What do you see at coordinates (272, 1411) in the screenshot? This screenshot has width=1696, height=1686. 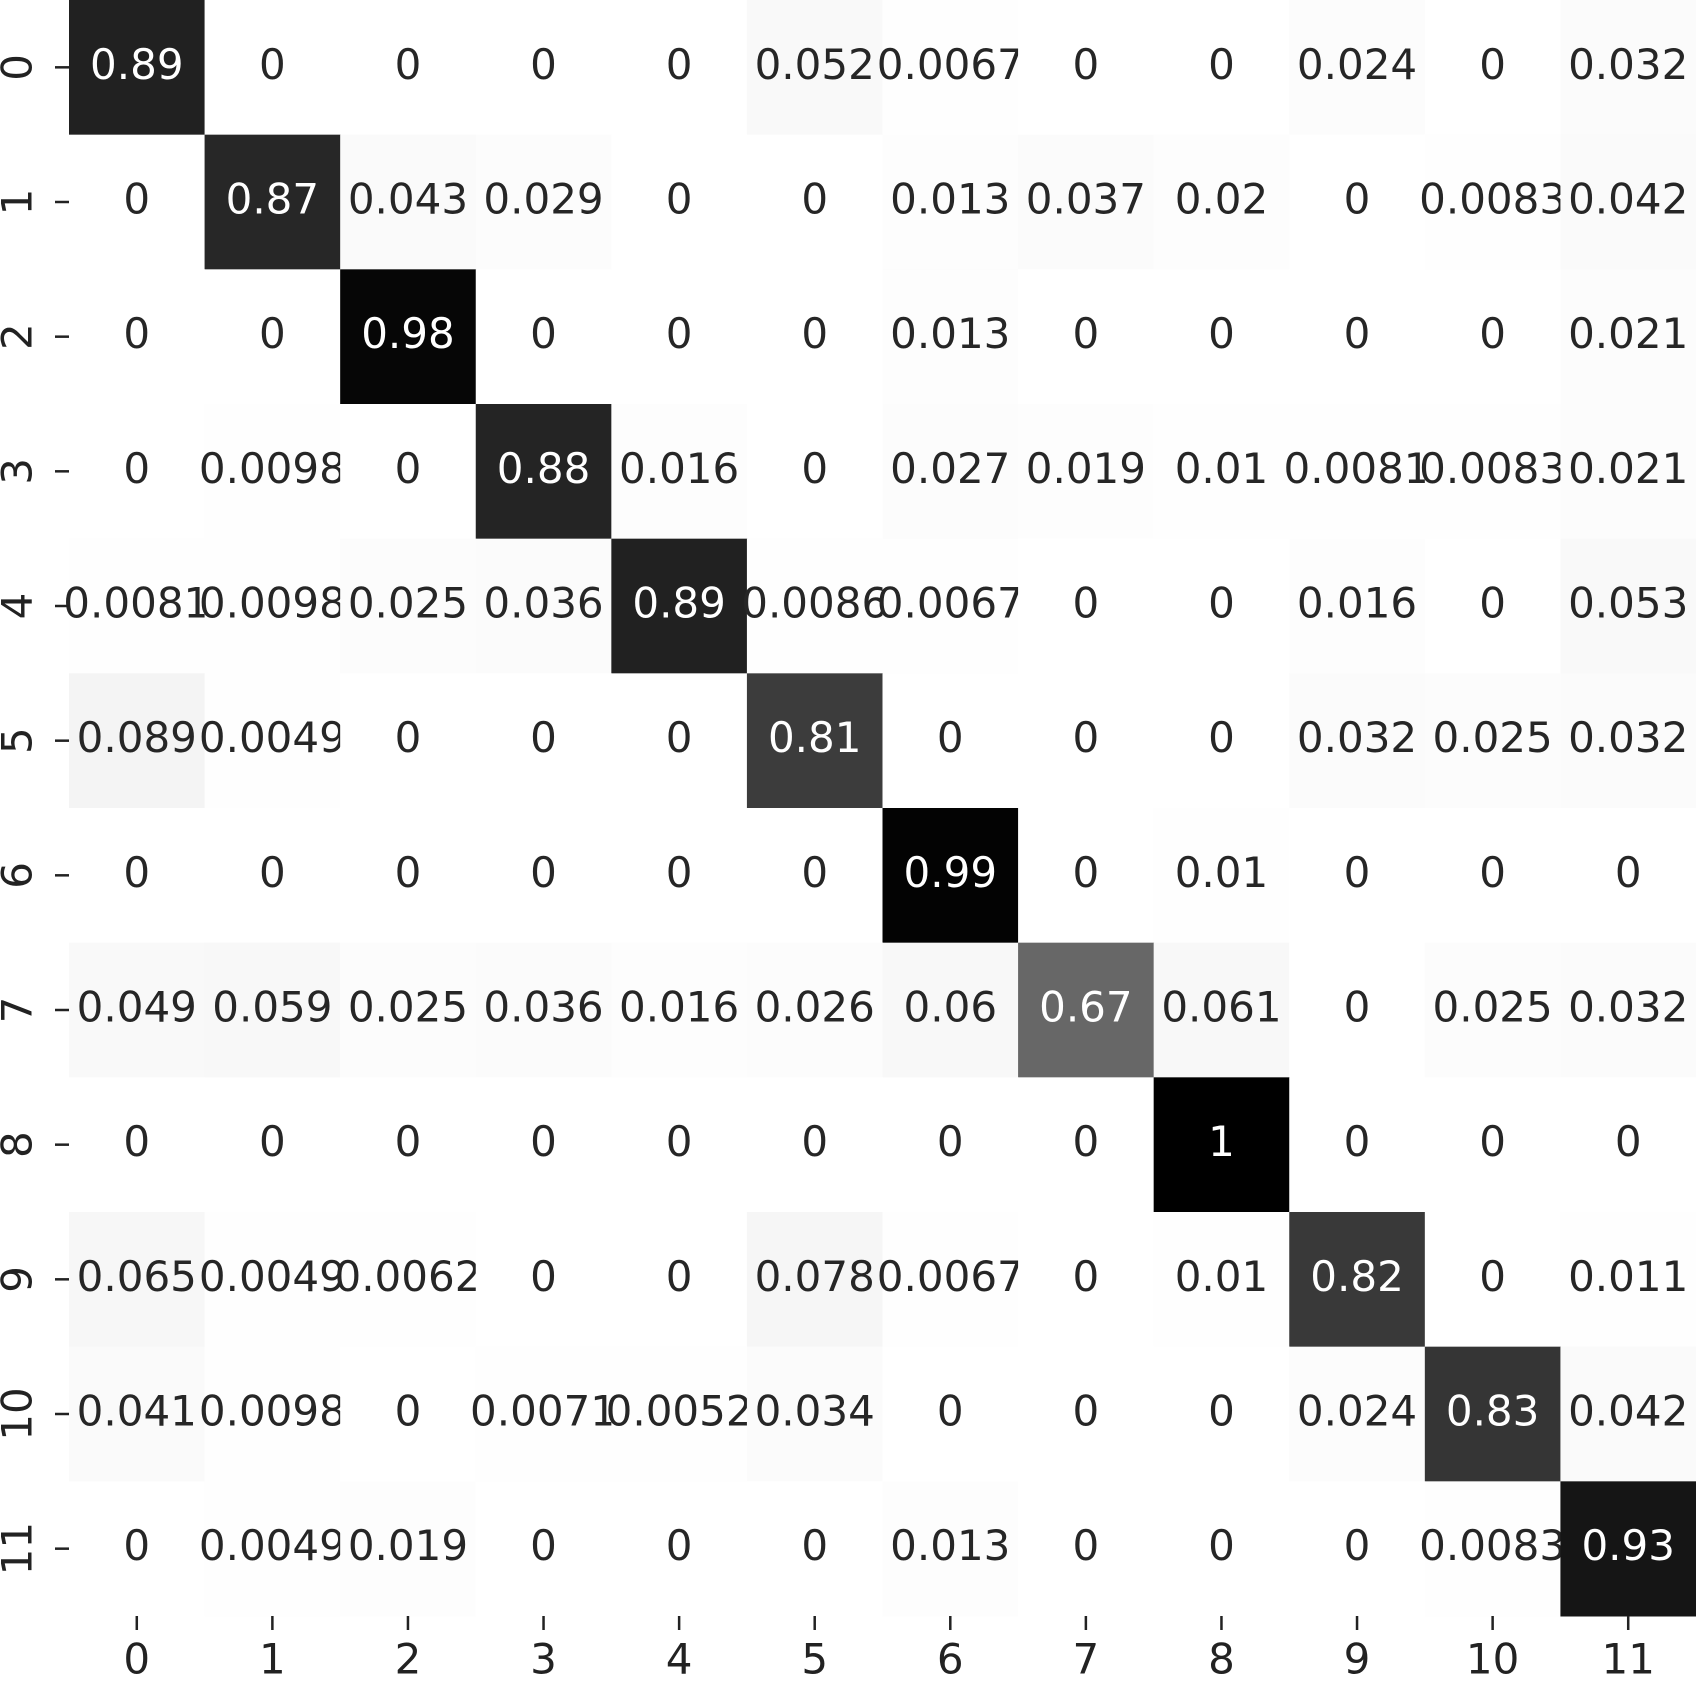 I see `cell-label: 0.0098` at bounding box center [272, 1411].